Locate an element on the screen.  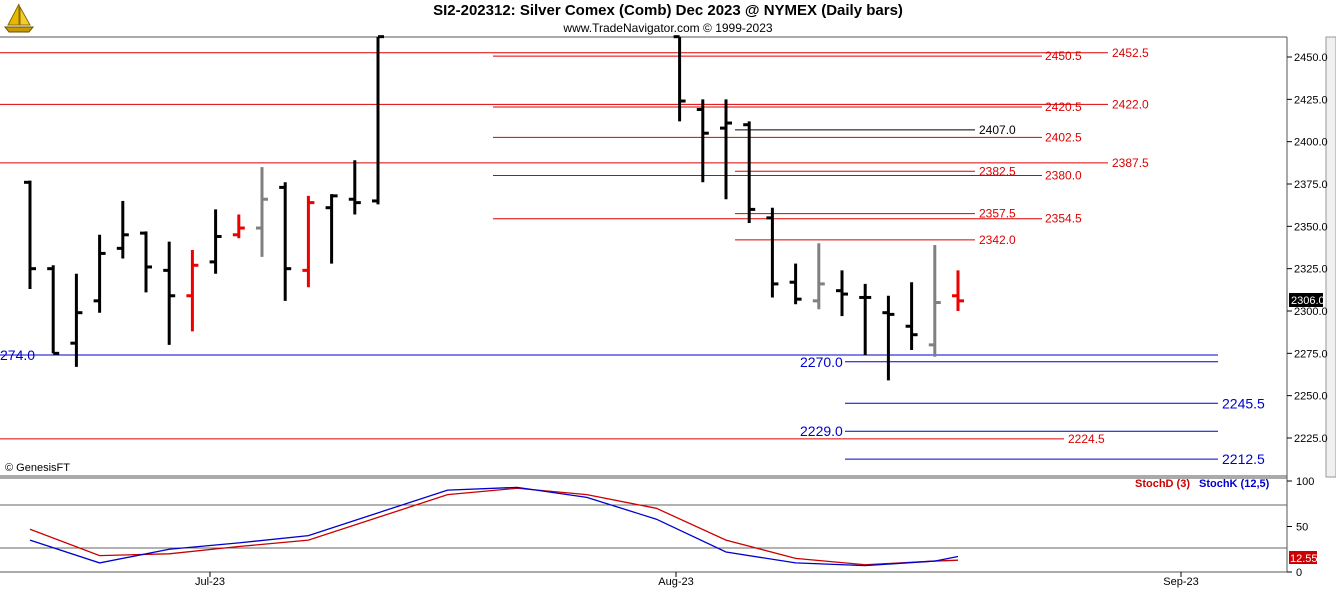
price-axis-scrollbar is located at coordinates (1330, 257).